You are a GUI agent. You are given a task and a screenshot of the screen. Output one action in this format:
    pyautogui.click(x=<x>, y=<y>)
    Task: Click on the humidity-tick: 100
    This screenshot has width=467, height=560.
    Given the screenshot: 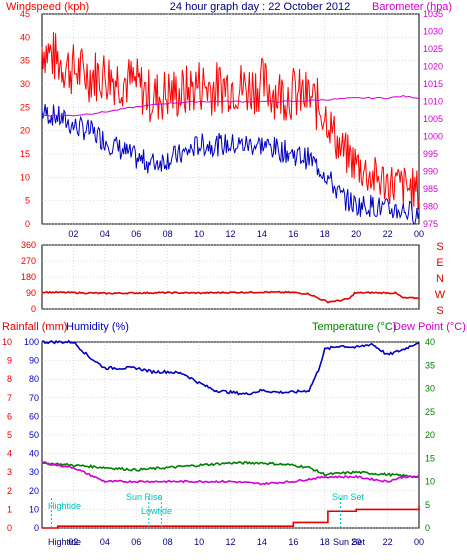 What is the action you would take?
    pyautogui.click(x=31, y=342)
    